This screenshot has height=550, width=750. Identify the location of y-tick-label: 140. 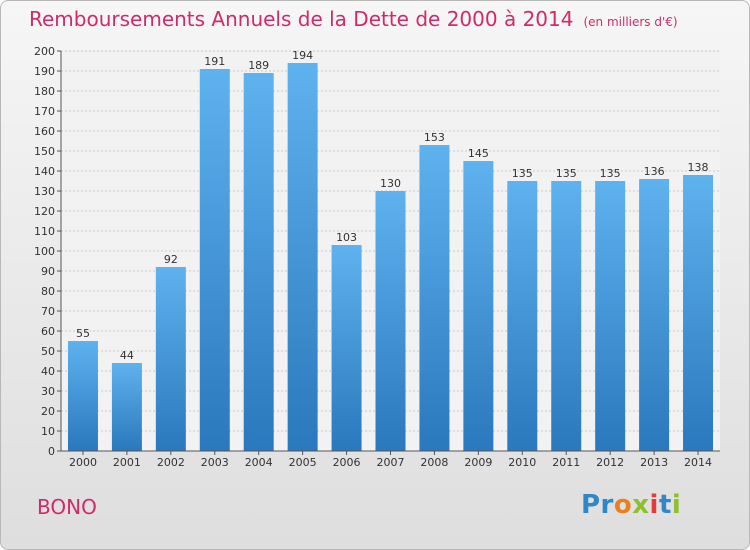
(44, 171).